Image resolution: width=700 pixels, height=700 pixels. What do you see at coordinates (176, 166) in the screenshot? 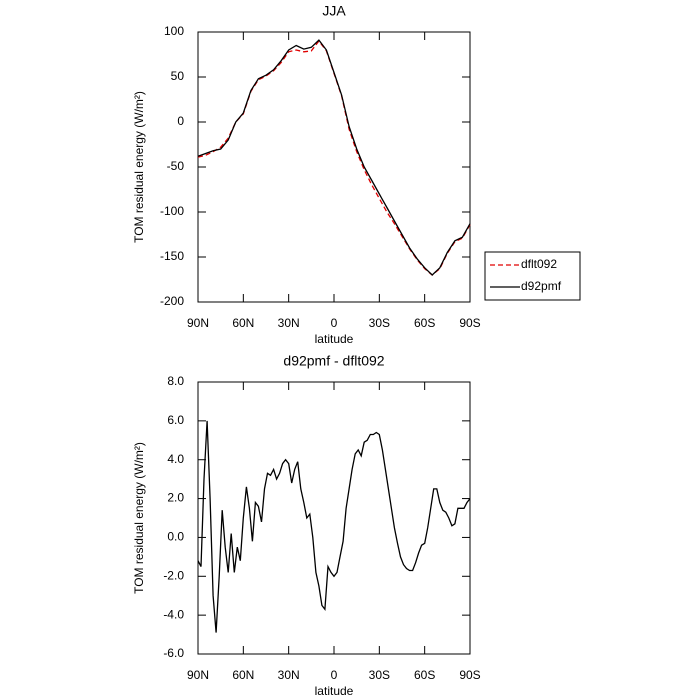
I see `y-tick-label: -50` at bounding box center [176, 166].